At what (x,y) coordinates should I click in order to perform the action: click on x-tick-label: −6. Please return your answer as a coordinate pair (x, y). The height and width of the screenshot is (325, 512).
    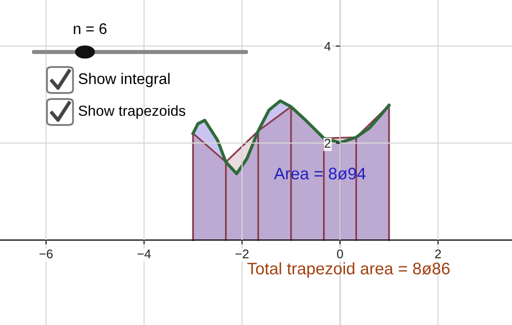
    Looking at the image, I should click on (46, 253).